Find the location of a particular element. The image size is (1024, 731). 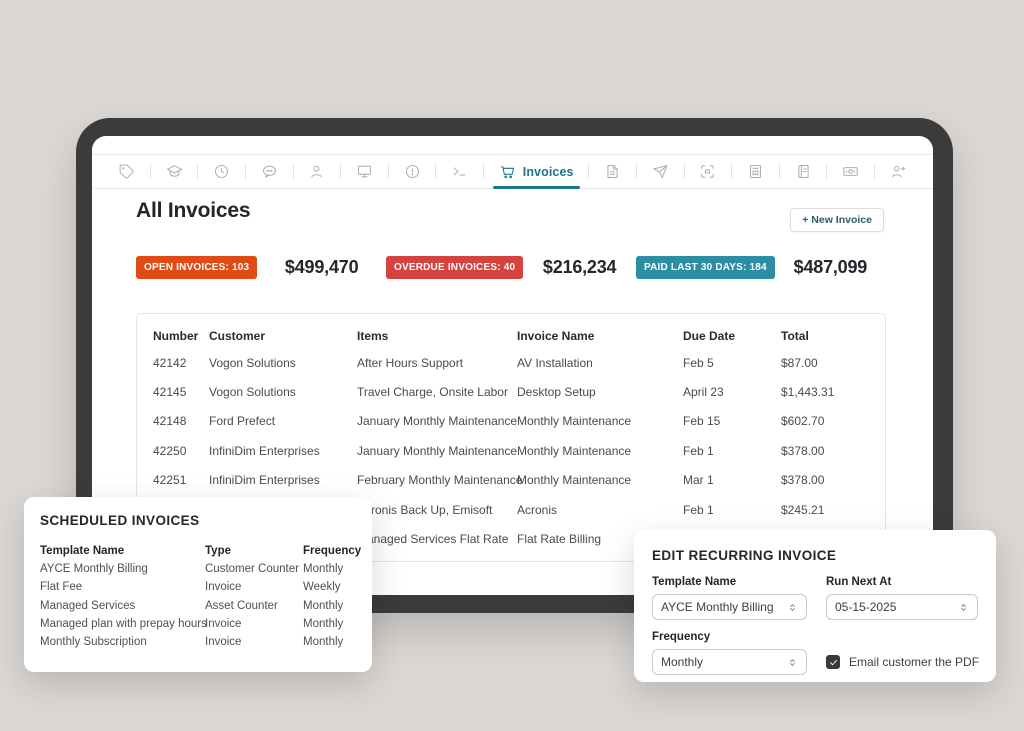

column-header: Invoice Name is located at coordinates (556, 336).